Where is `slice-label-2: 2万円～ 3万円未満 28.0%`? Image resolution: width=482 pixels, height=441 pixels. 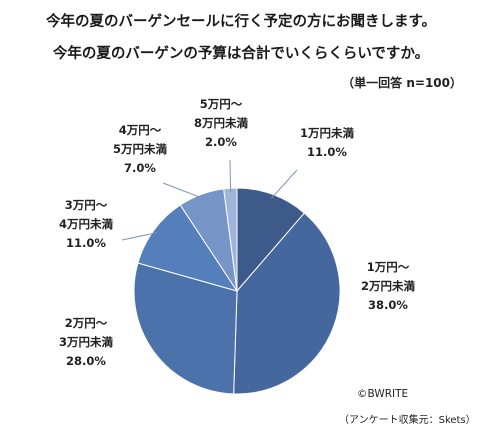
slice-label-2: 2万円～ 3万円未満 28.0% is located at coordinates (86, 342).